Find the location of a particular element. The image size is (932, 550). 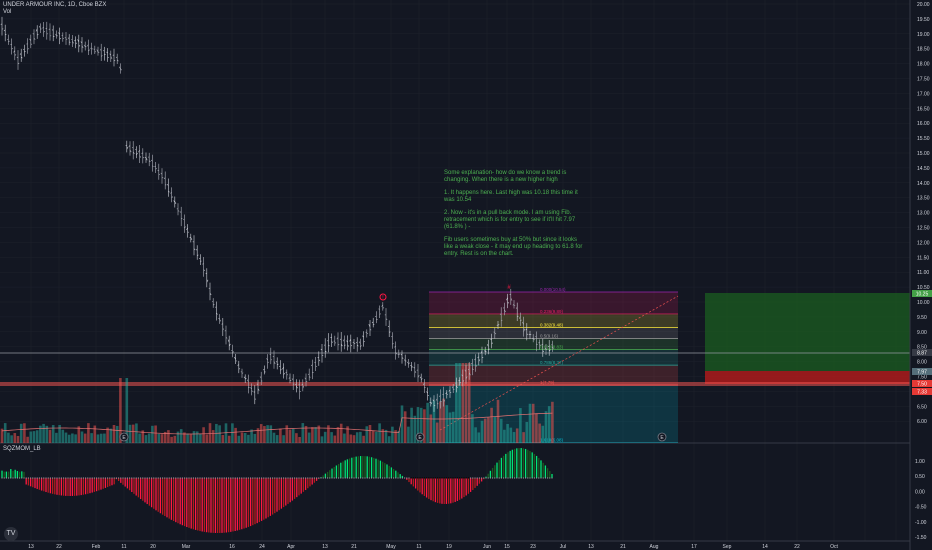

momentum-axis: 1.000.500.00-0.50-1.00-1.50-2.00 is located at coordinates (921, 504).